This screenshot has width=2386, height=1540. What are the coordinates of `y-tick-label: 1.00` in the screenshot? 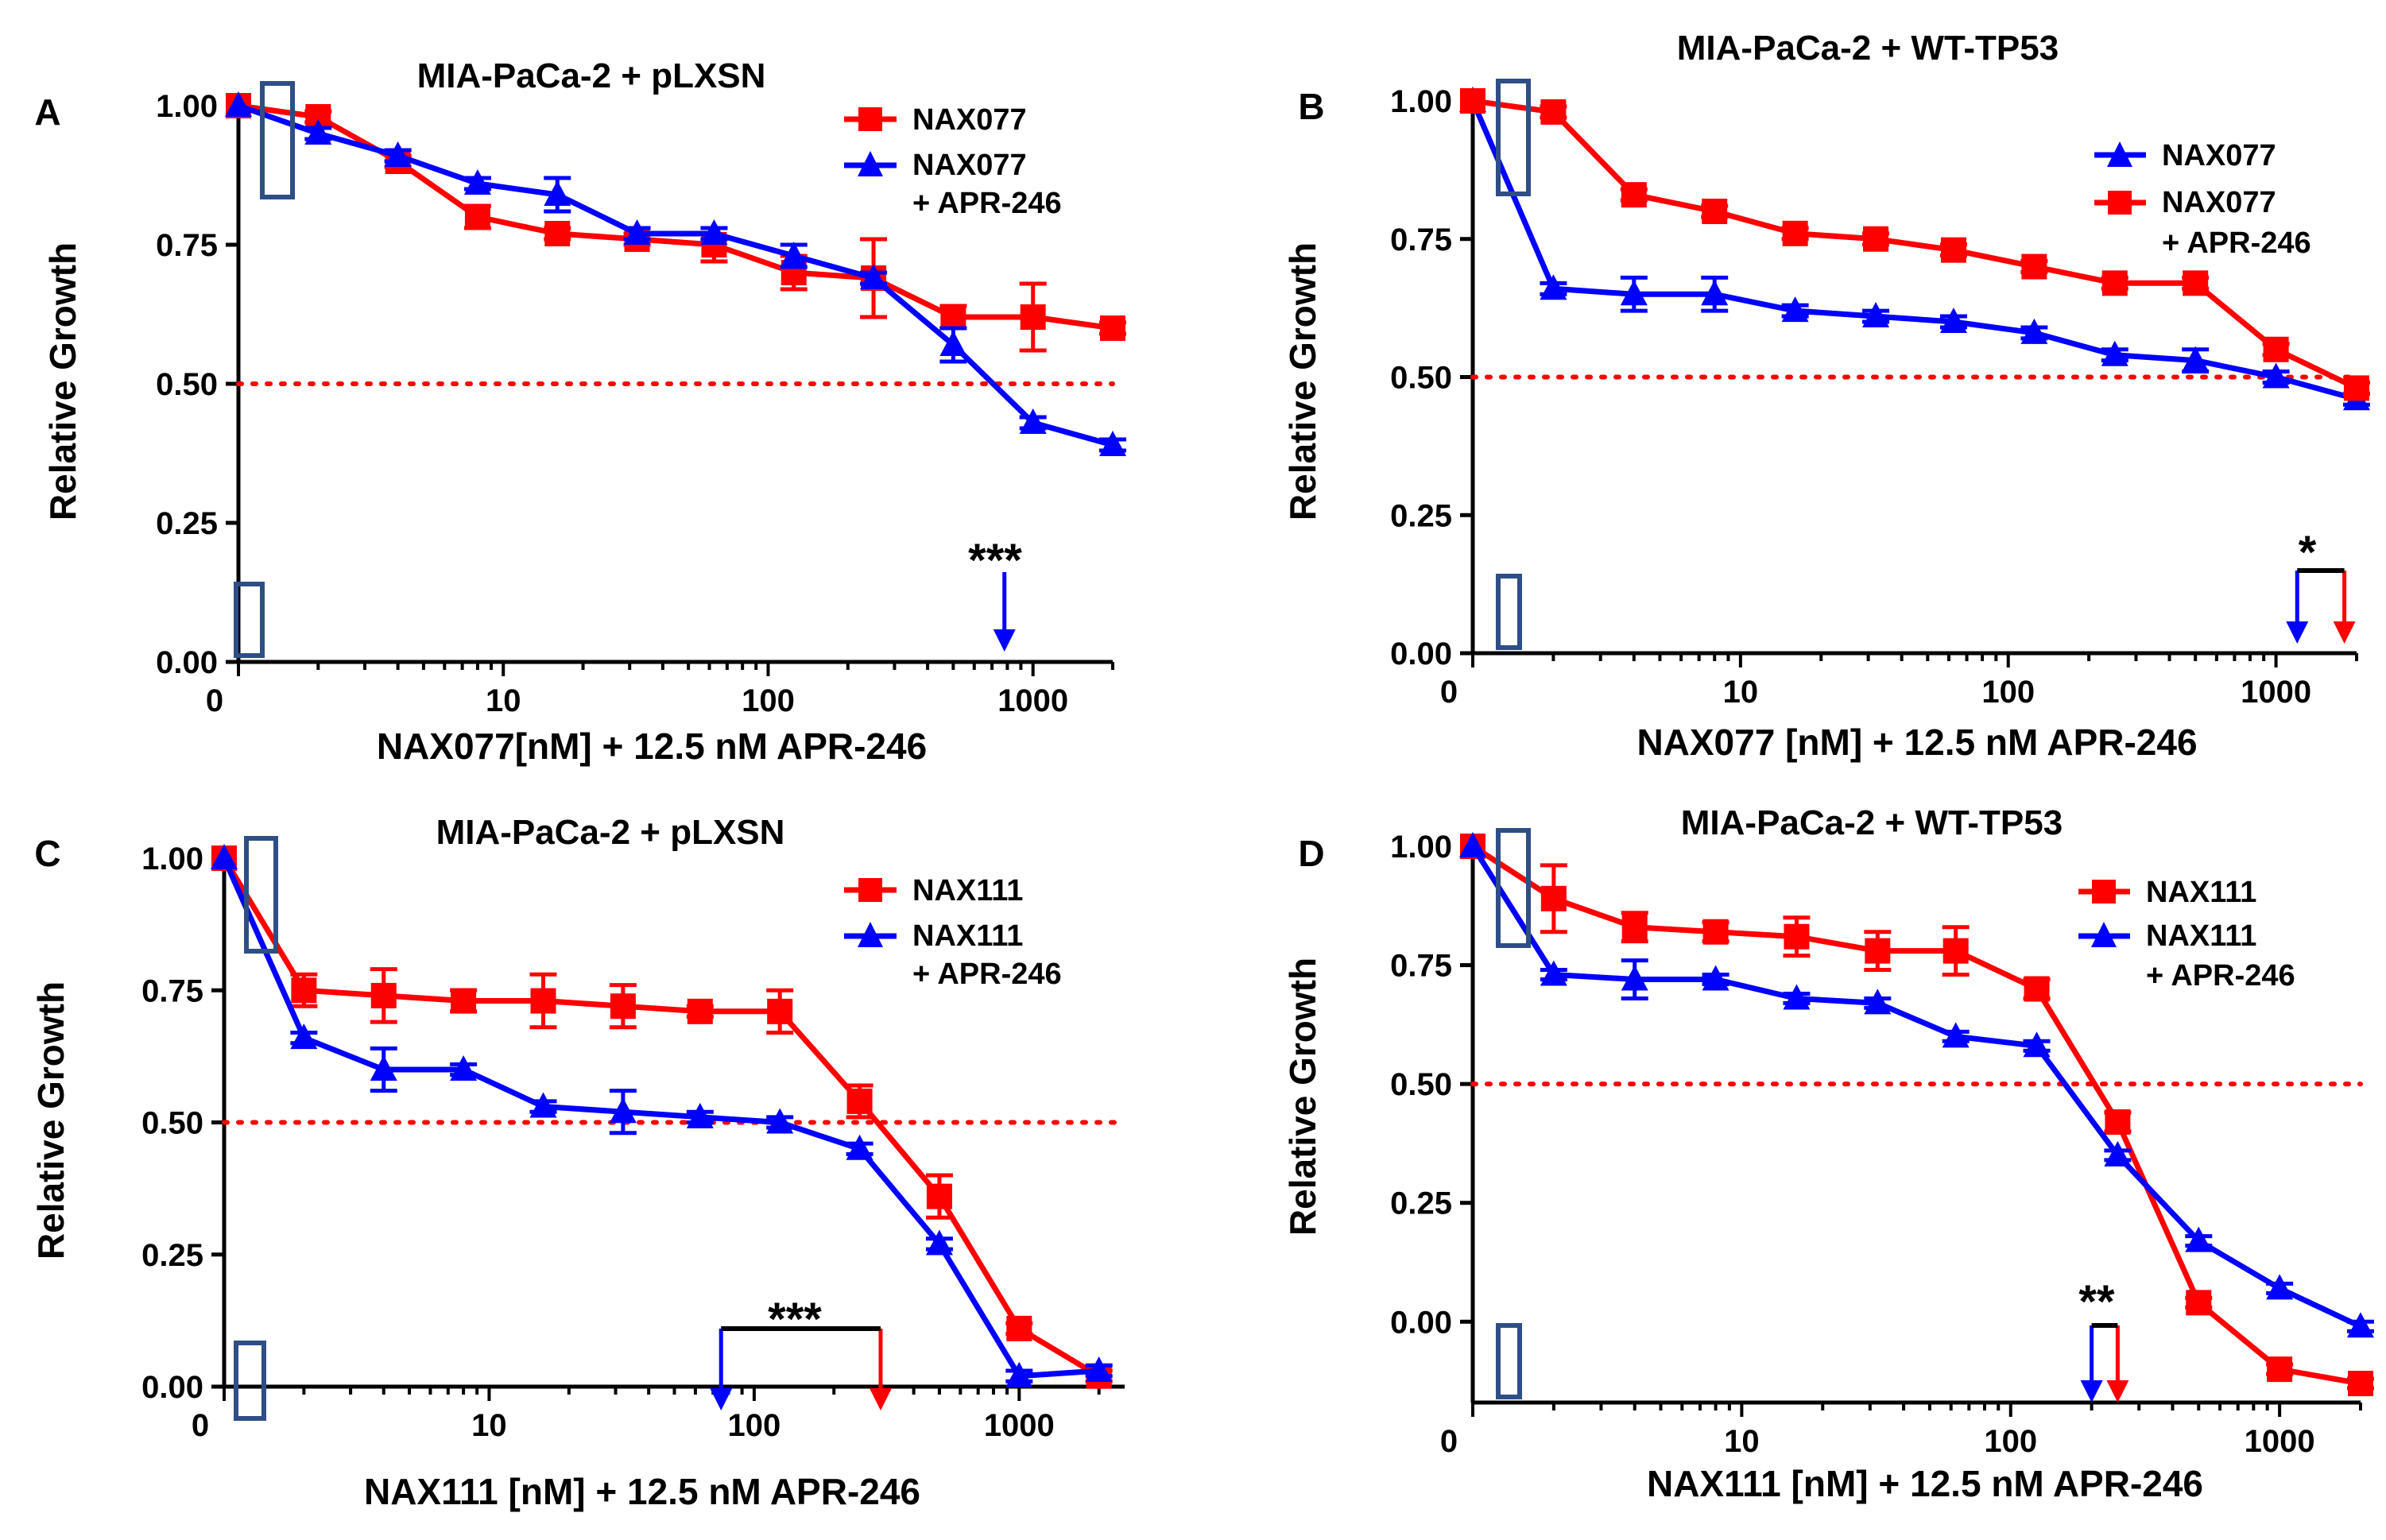 It's located at (1421, 848).